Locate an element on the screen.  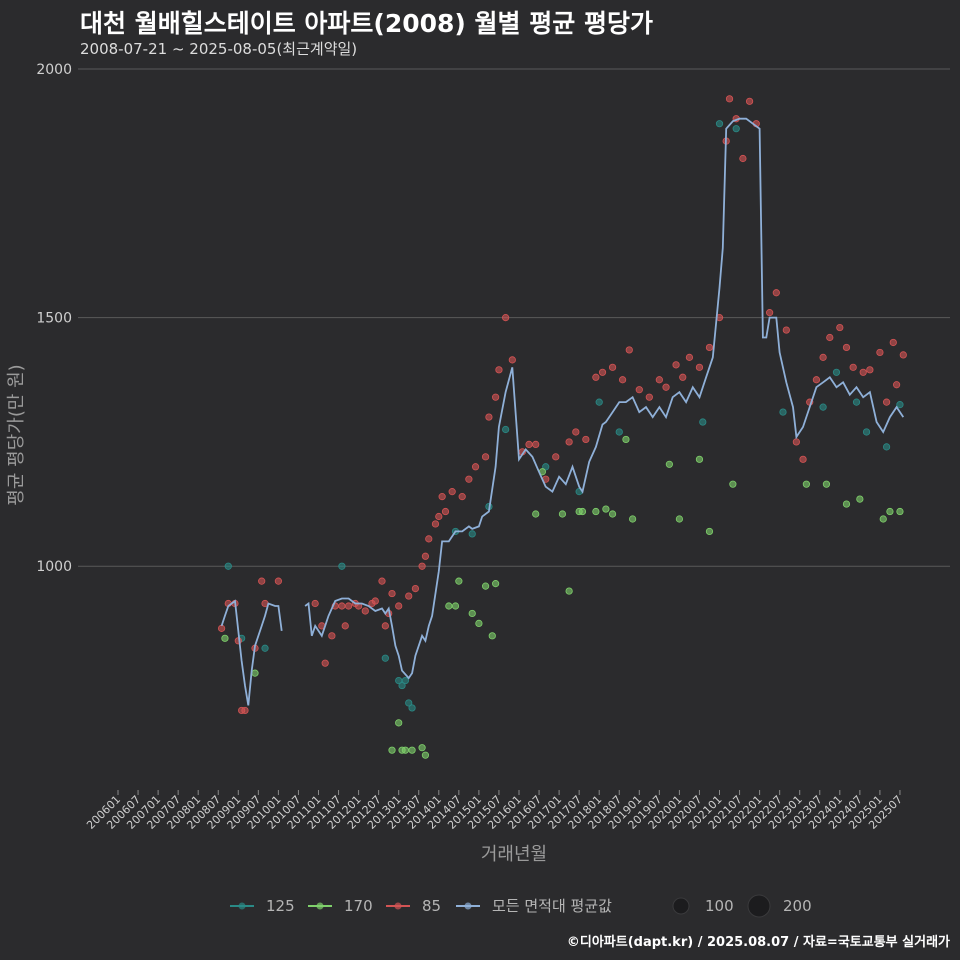
page-title: 대천 월배힐스테이트 아파트(2008) 월별 평균 평당가 is located at coordinates (366, 23).